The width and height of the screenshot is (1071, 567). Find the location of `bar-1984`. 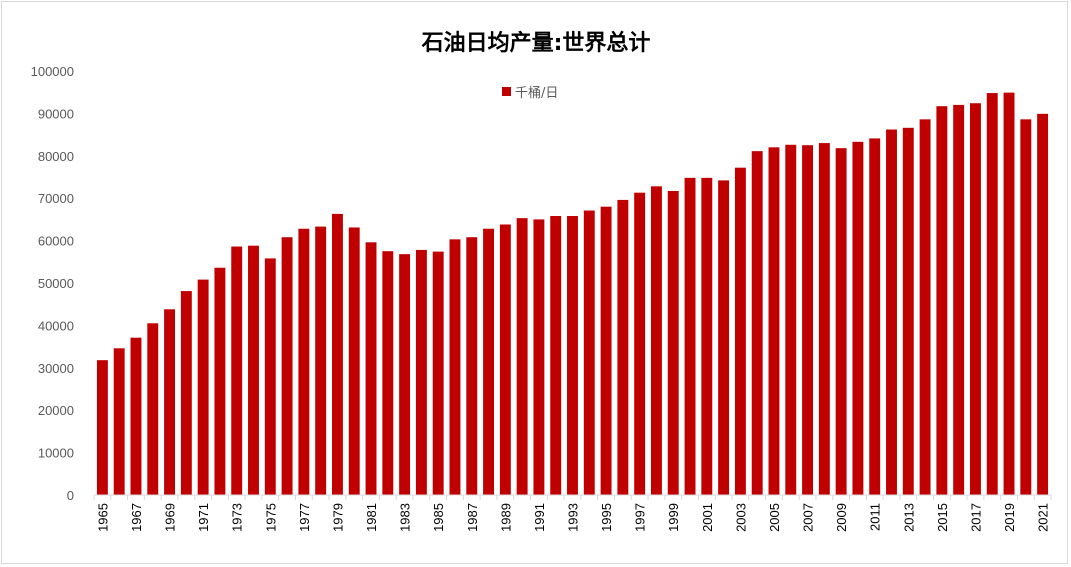

bar-1984 is located at coordinates (421, 372).